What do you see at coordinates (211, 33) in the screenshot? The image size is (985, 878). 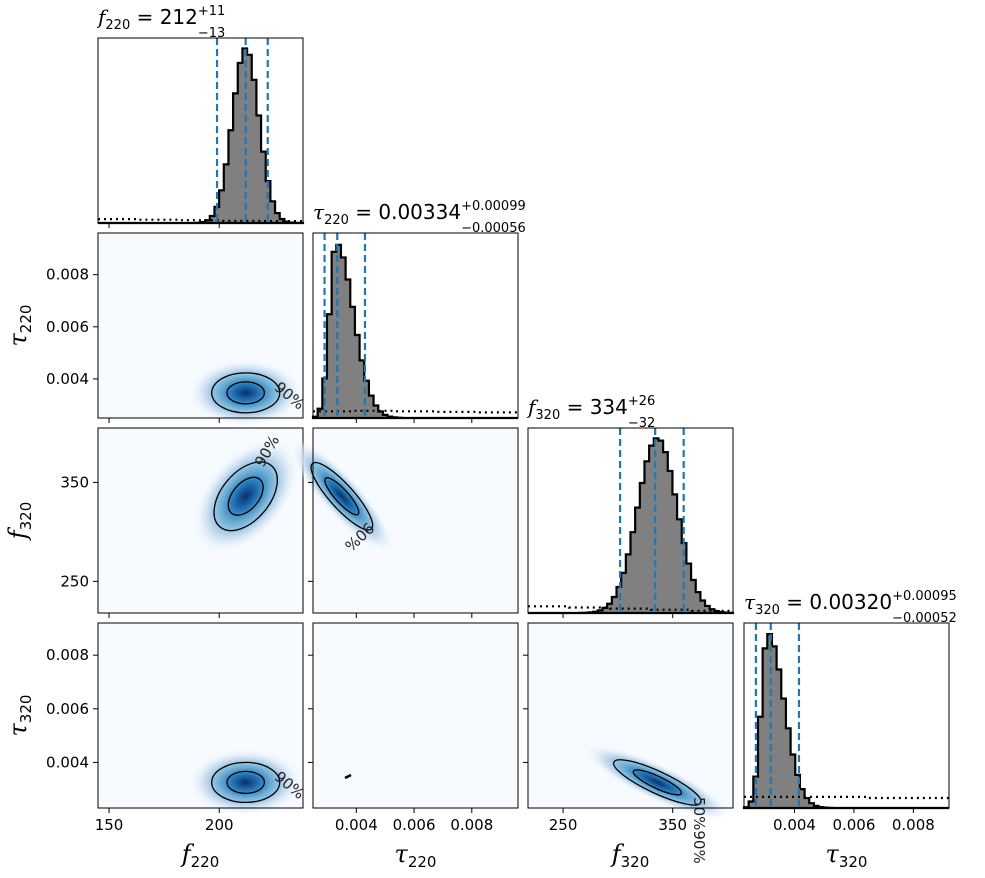 I see `title-minus-0: −13` at bounding box center [211, 33].